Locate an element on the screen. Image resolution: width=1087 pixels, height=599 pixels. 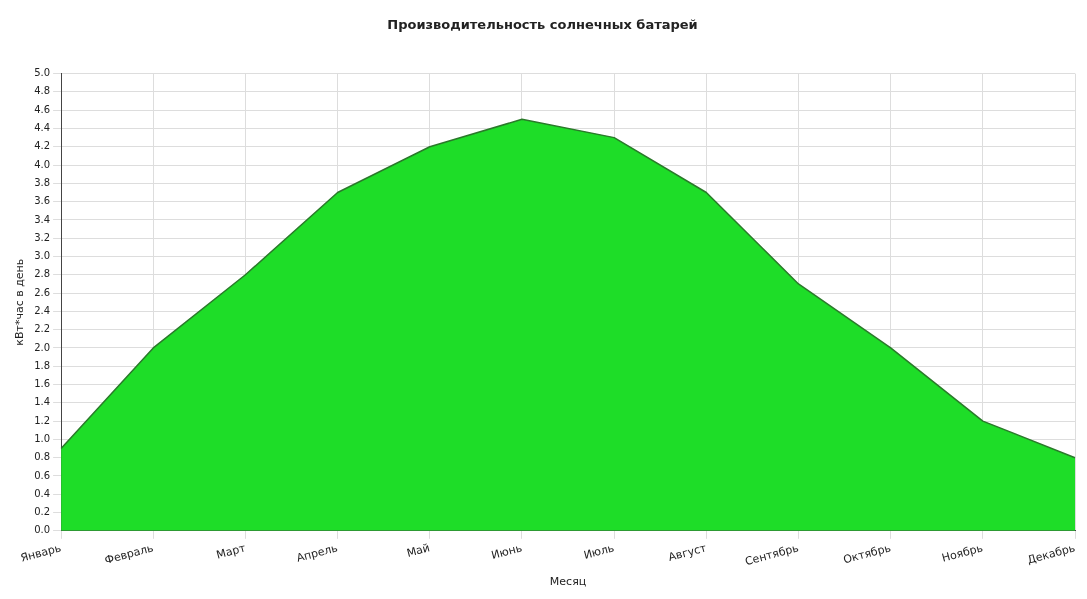
y-tick-label: 3.0 is located at coordinates (42, 256).